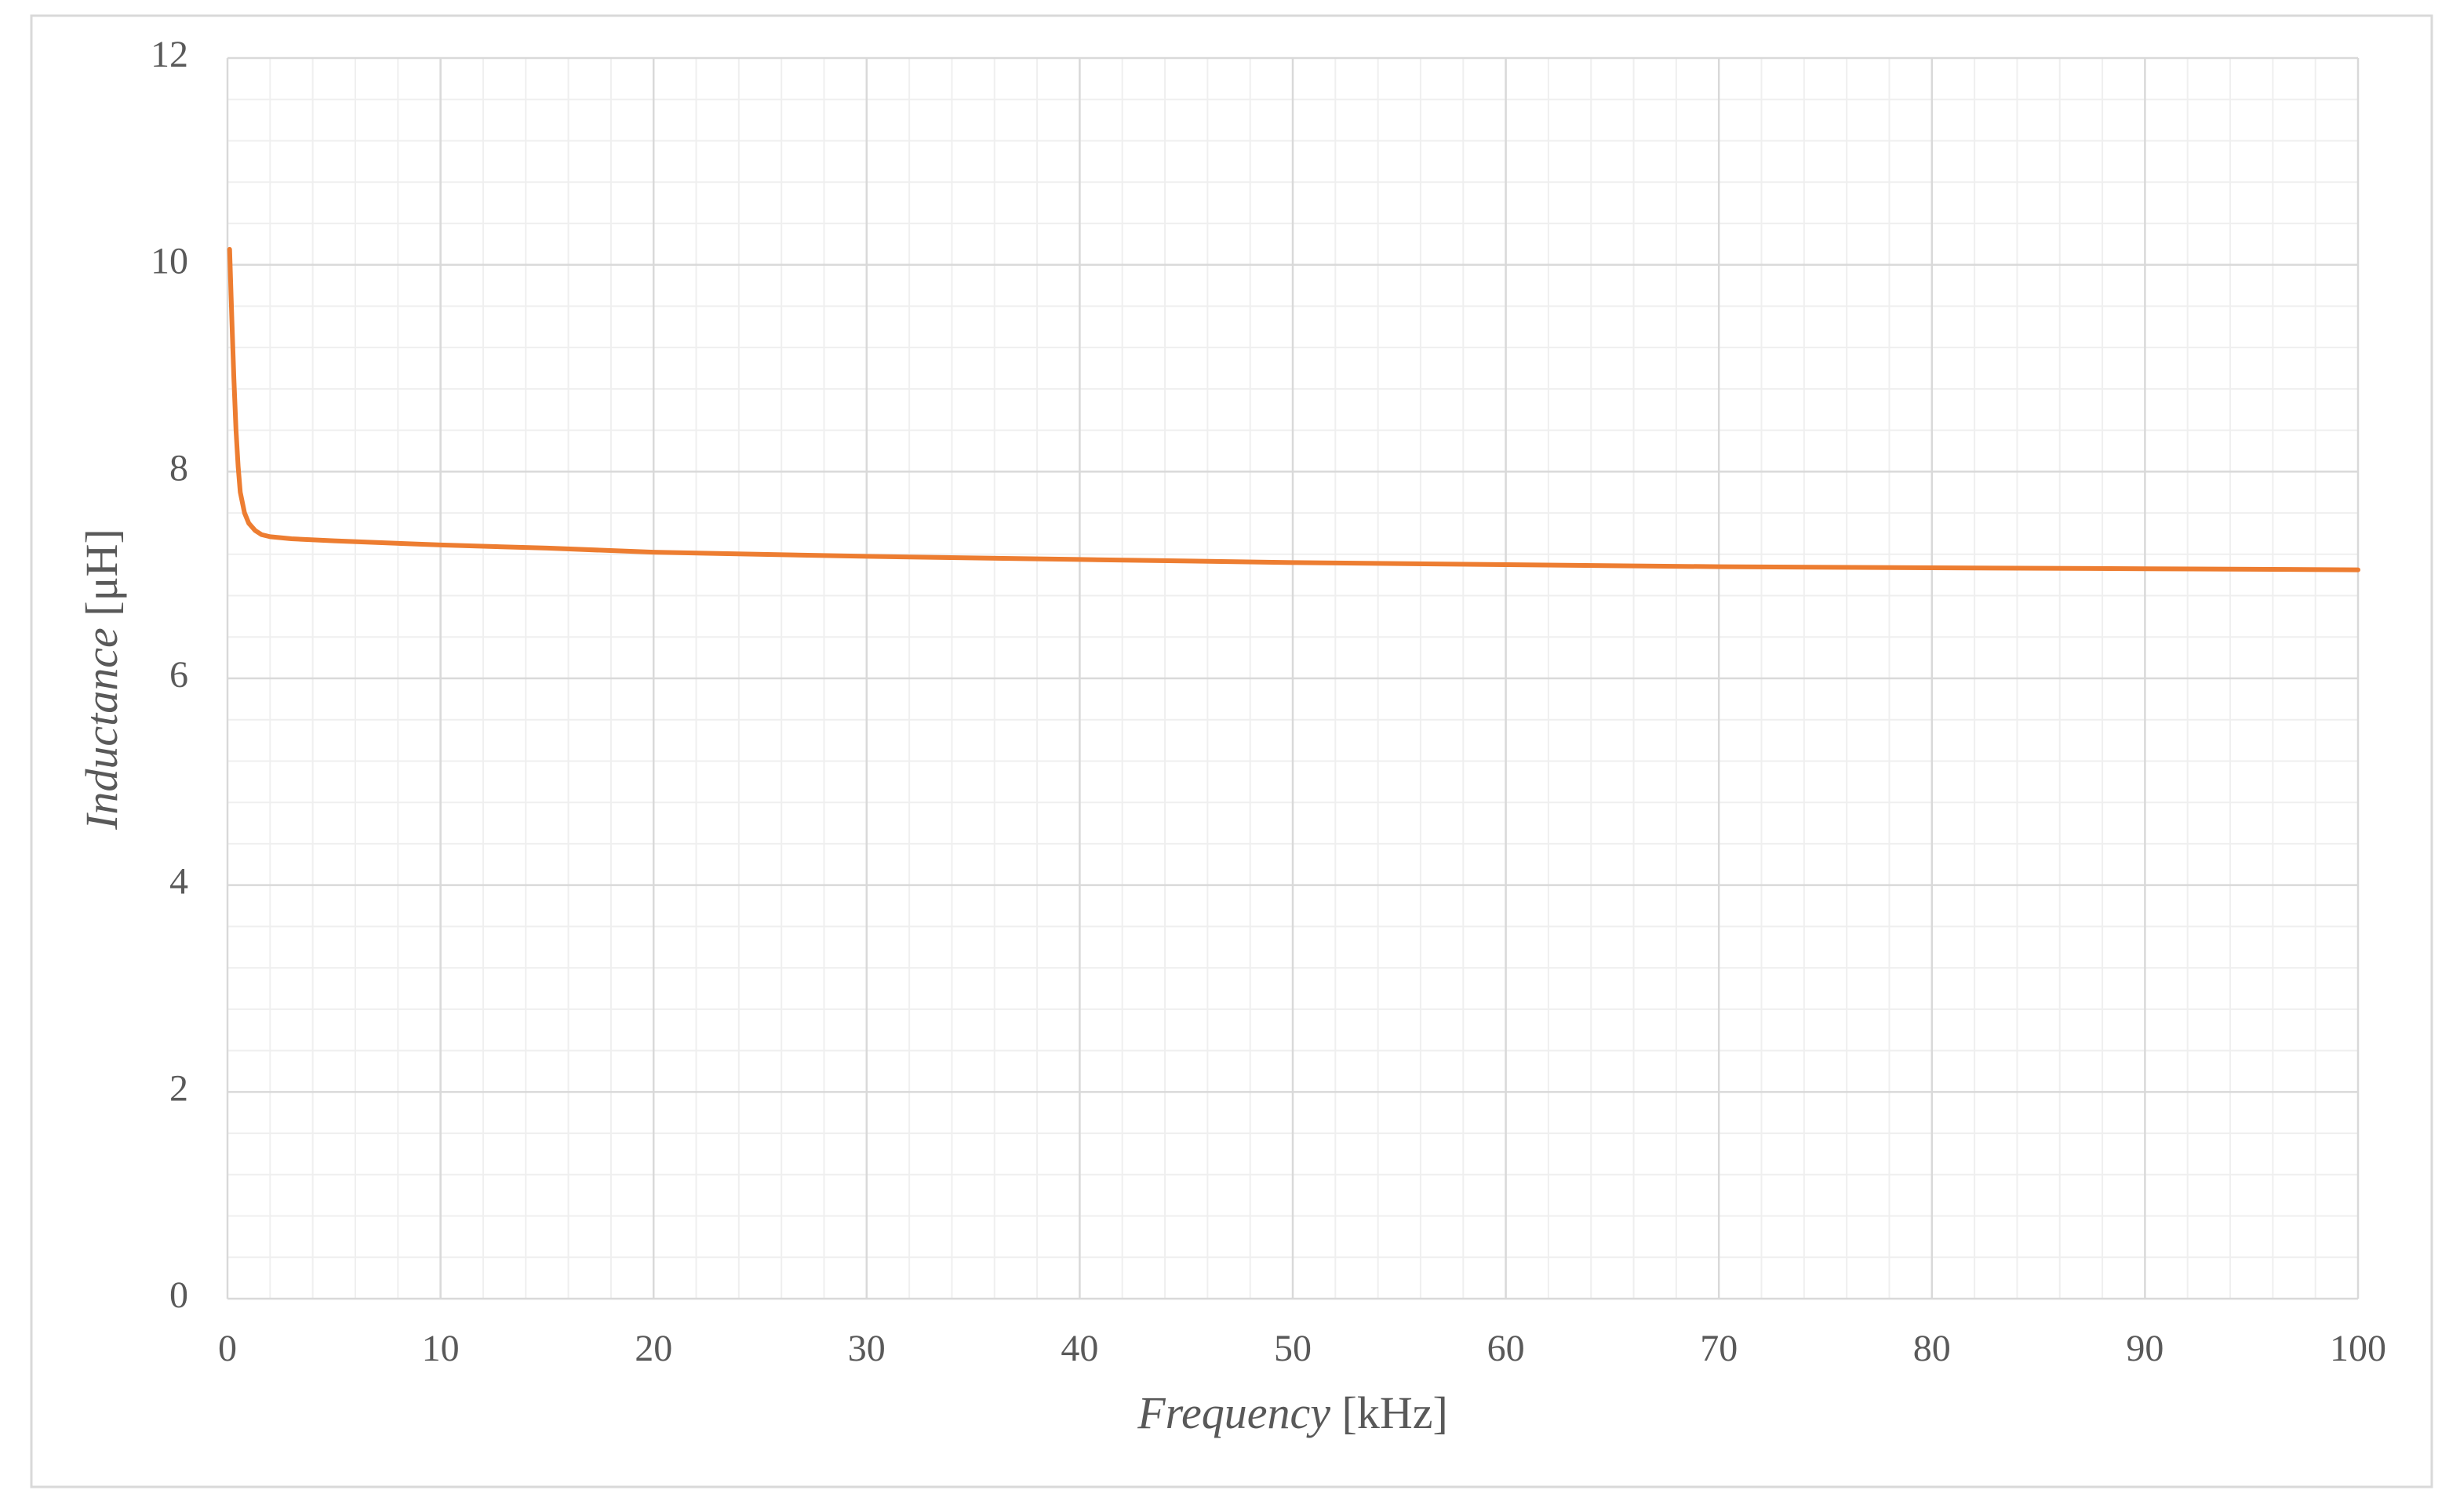 The width and height of the screenshot is (2460, 1512). What do you see at coordinates (179, 1295) in the screenshot?
I see `y-tick-label: 0` at bounding box center [179, 1295].